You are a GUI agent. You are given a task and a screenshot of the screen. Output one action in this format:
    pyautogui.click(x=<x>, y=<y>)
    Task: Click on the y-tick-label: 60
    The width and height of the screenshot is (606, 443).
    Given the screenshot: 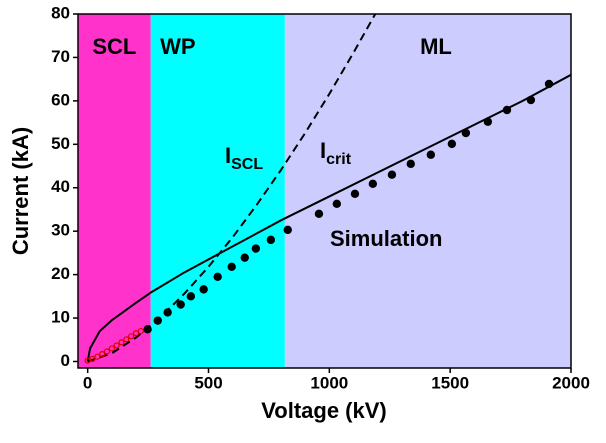 What is the action you would take?
    pyautogui.click(x=60, y=99)
    